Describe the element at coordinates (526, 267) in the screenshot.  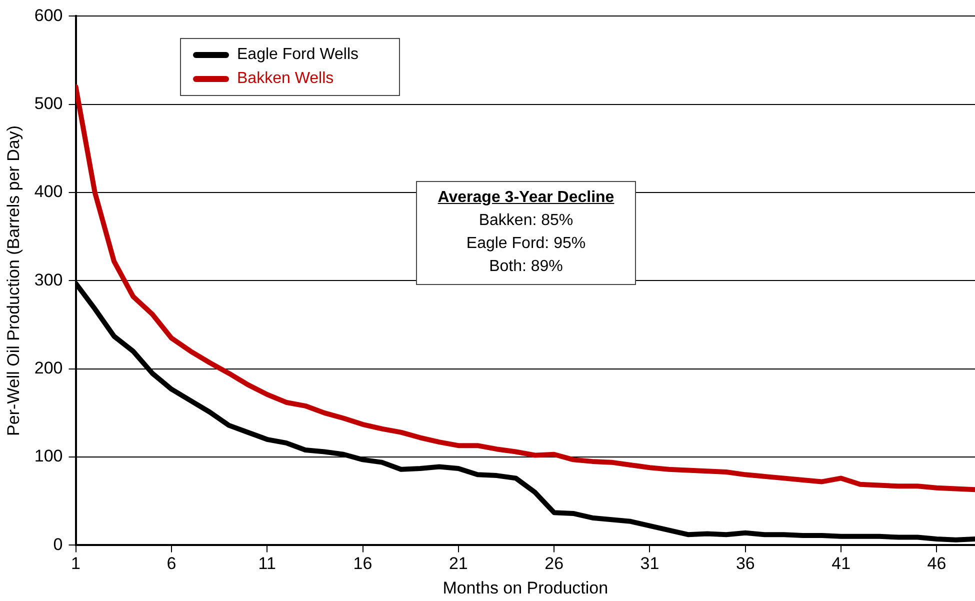
I see `annotation: Both: 89%` at that location.